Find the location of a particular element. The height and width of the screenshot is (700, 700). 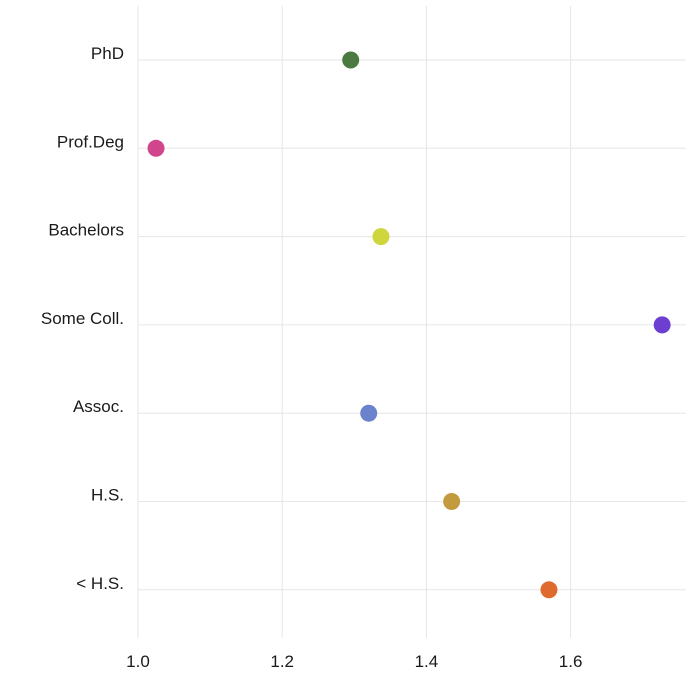

x-axis-tick-labels: 1.0 1.2 1.4 1.6 is located at coordinates (354, 661).